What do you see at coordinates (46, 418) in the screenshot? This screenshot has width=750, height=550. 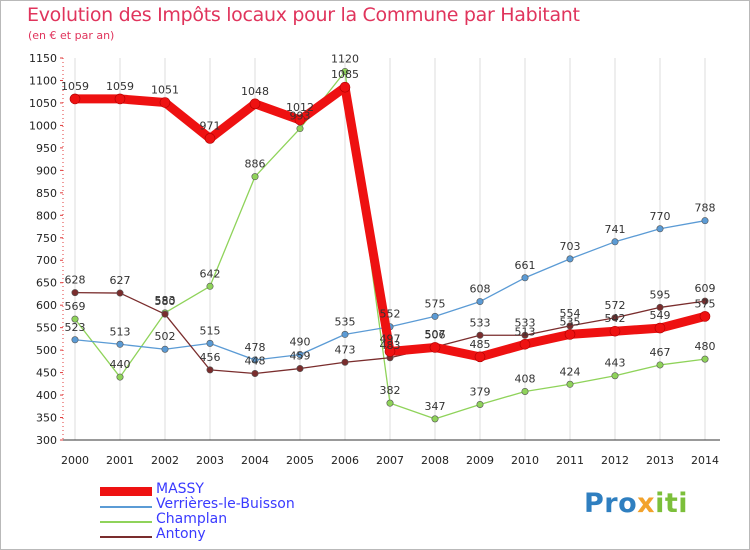 I see `y-tick-label: 350` at bounding box center [46, 418].